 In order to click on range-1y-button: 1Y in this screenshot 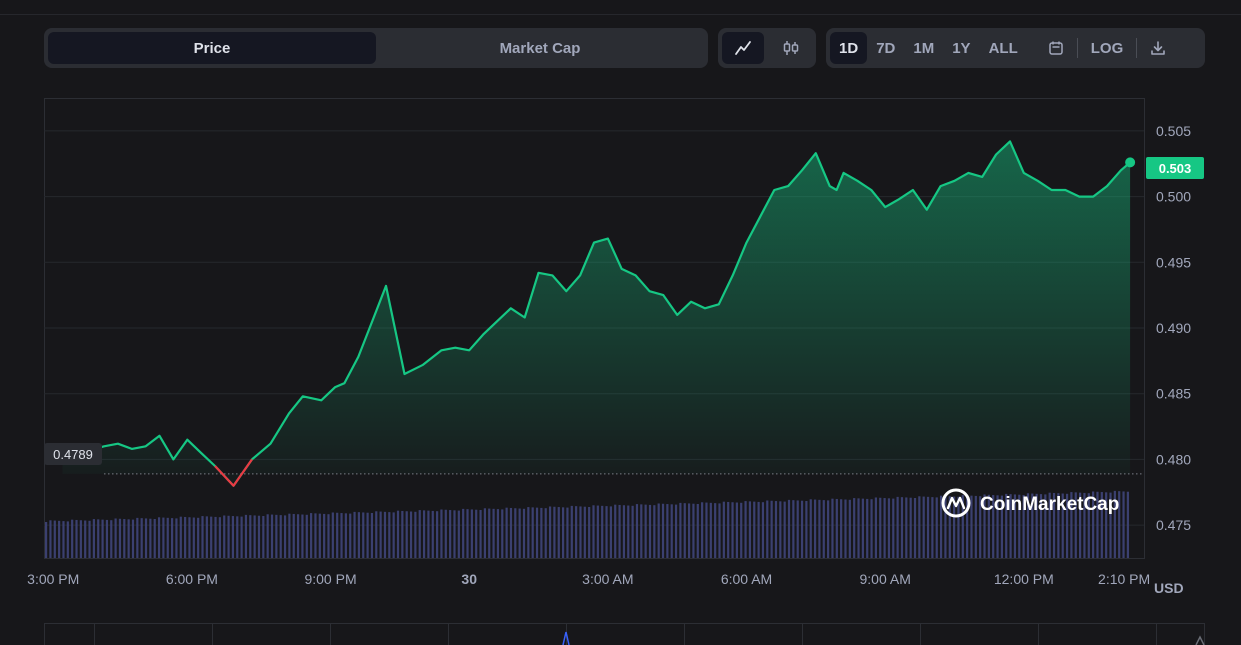, I will do `click(961, 48)`.